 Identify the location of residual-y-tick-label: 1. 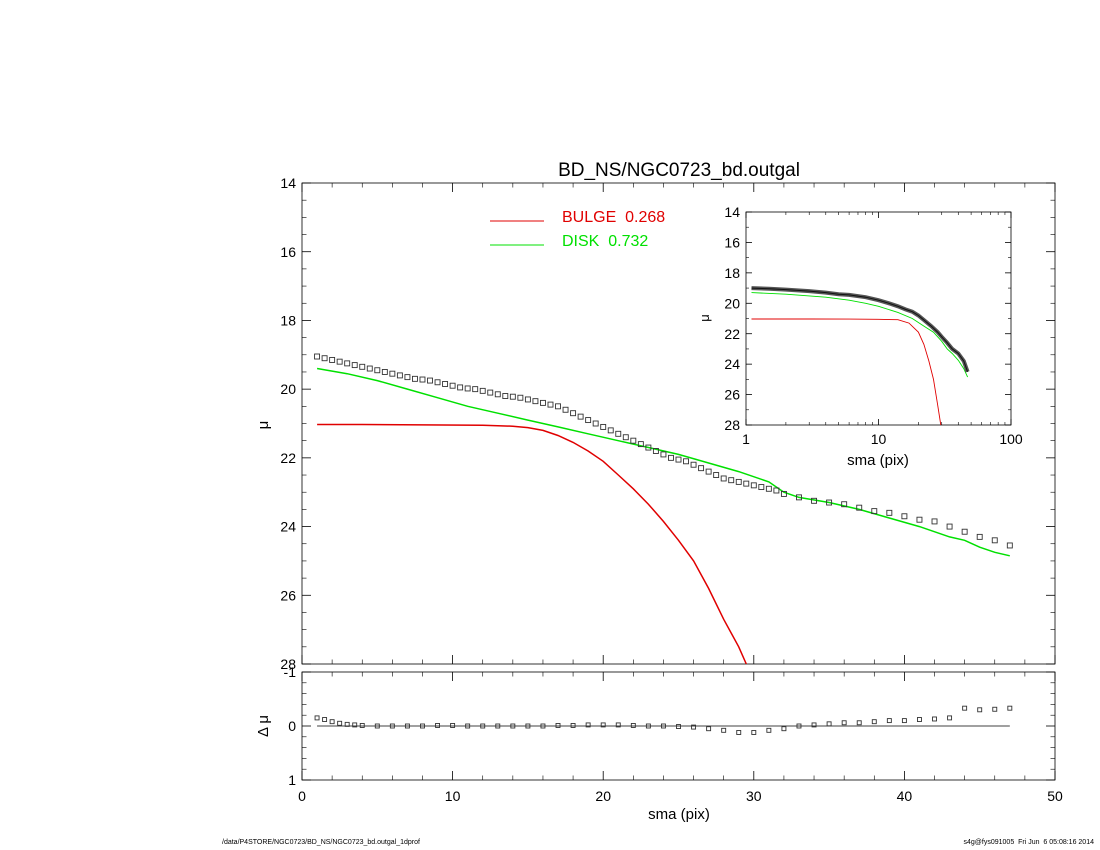
(292, 780).